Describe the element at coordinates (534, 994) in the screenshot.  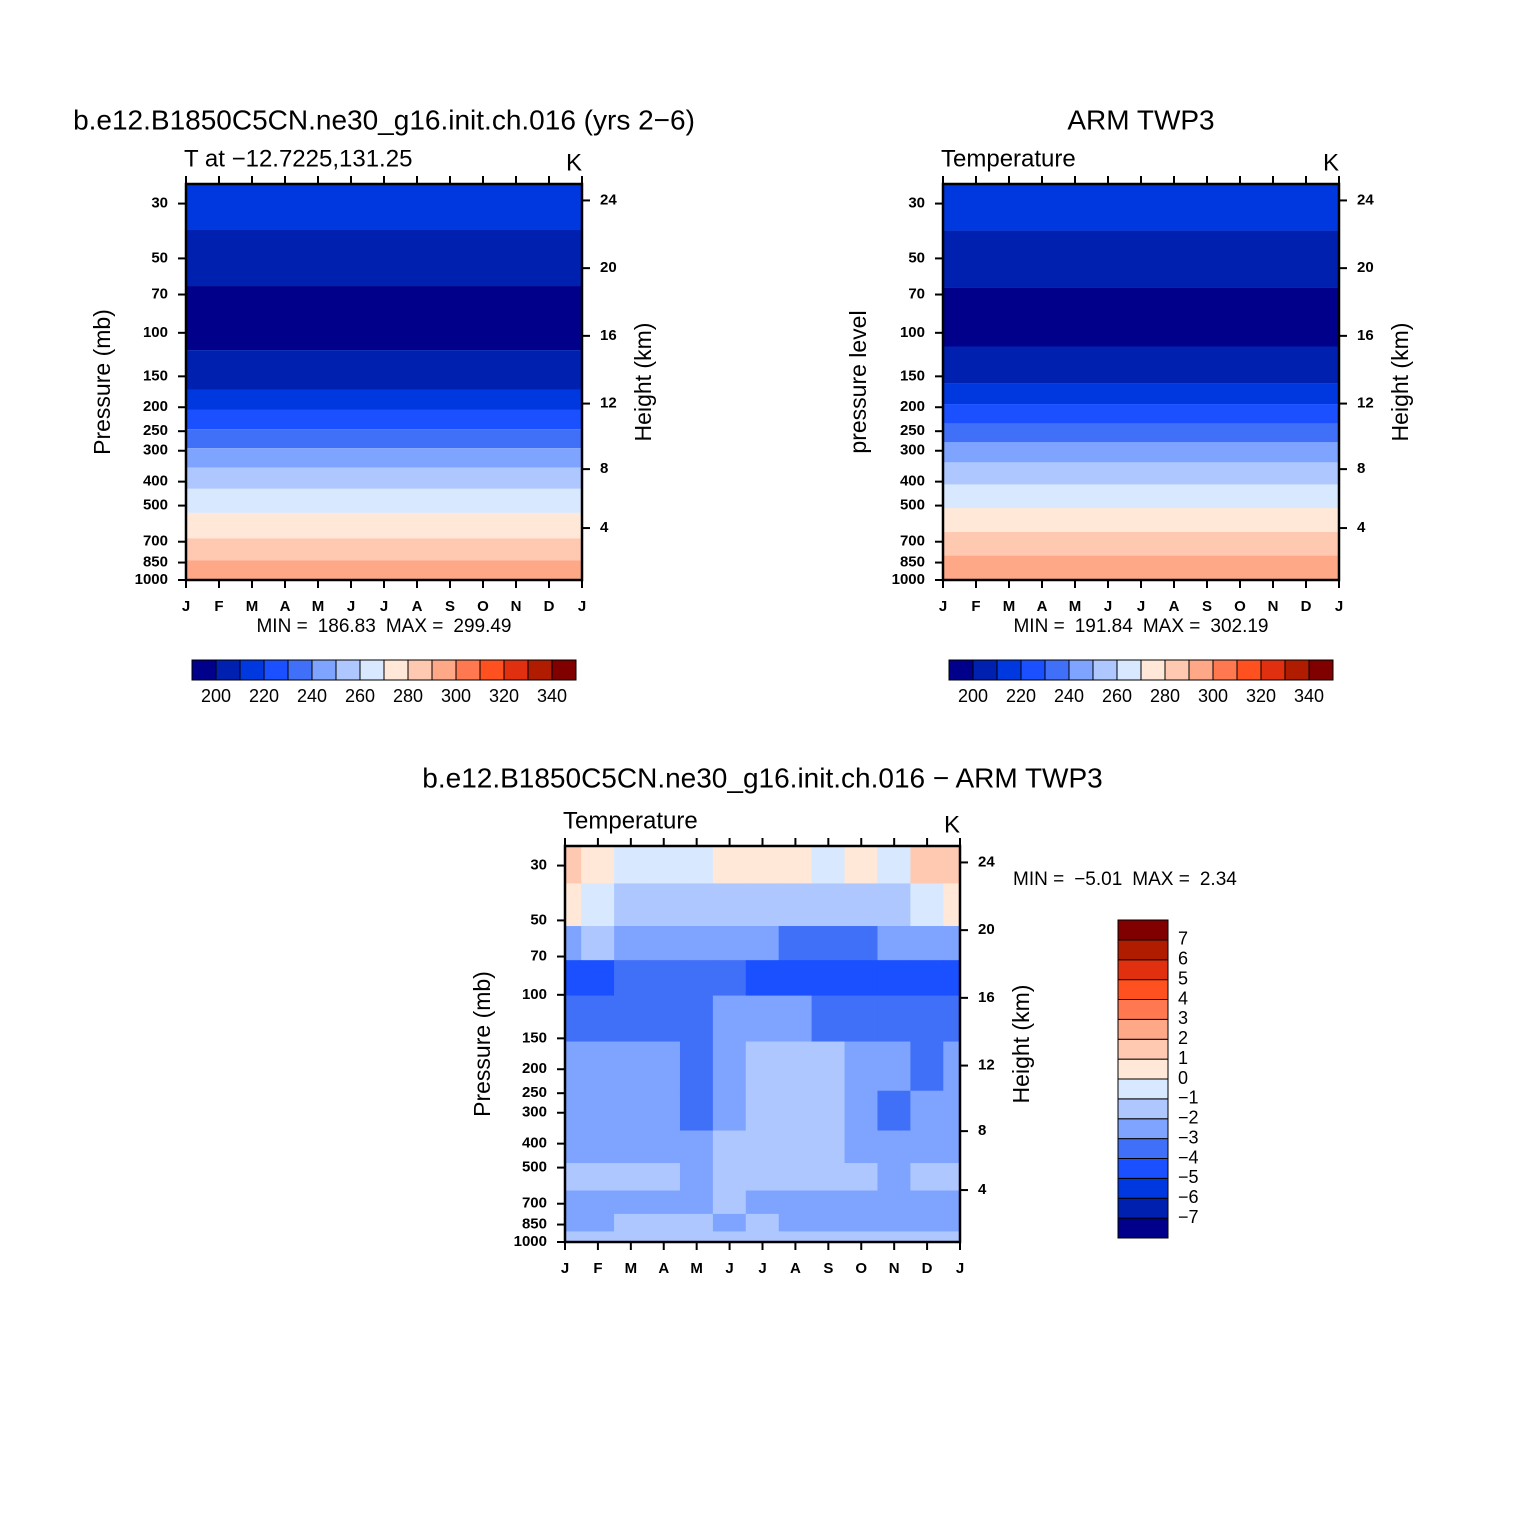
I see `y-tick-label: 100` at that location.